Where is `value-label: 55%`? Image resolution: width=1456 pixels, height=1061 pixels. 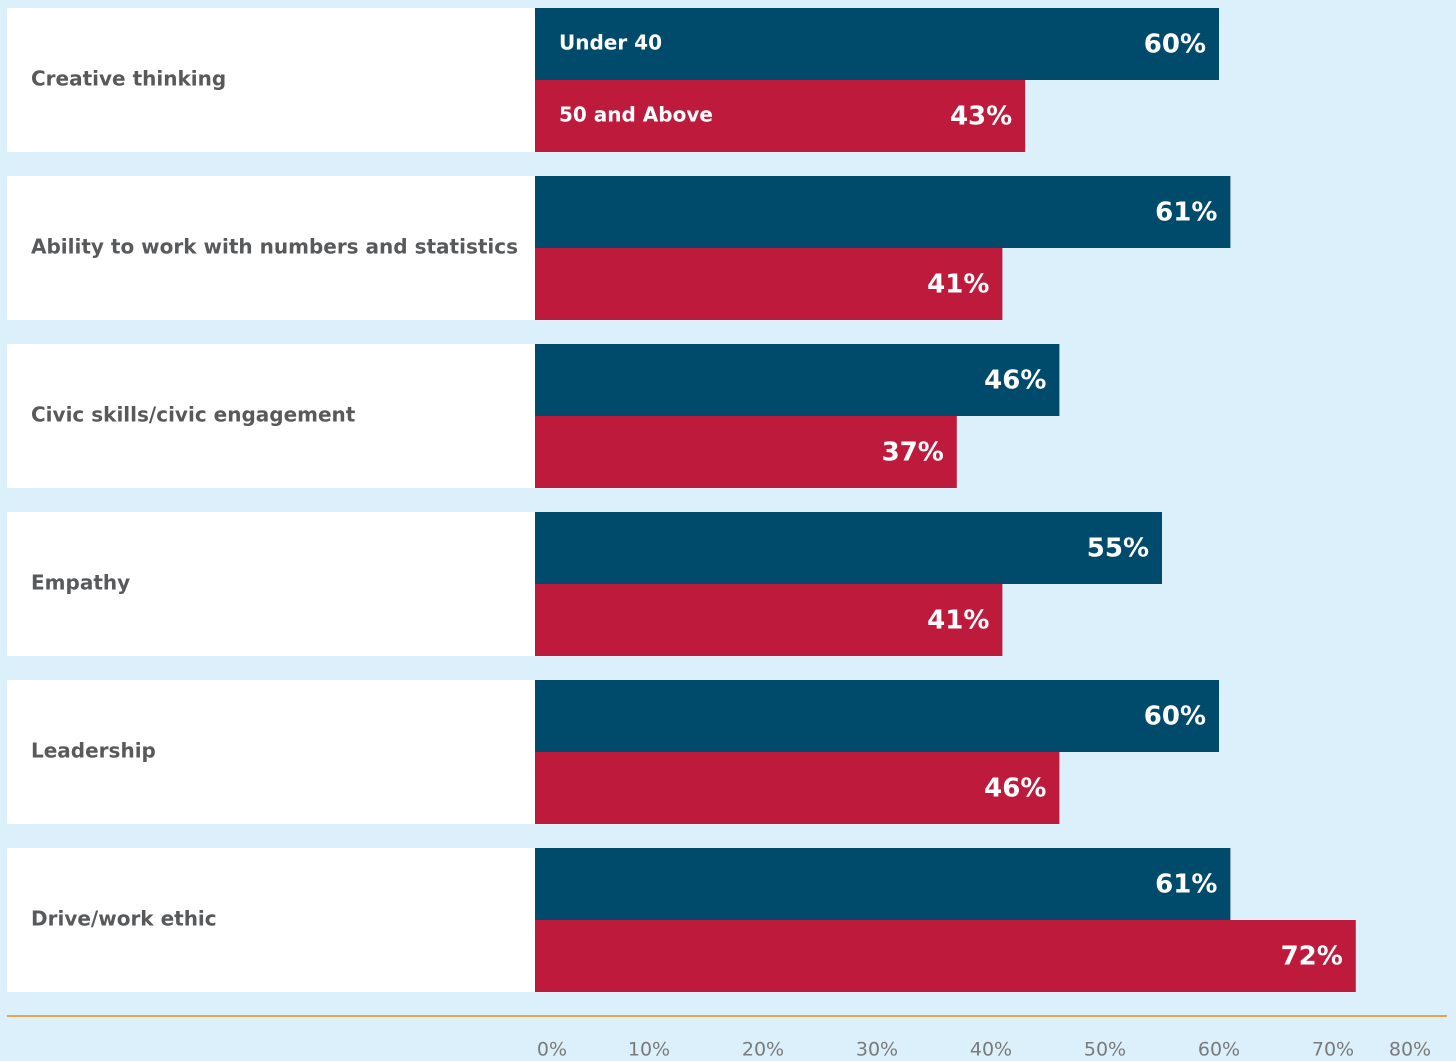
value-label: 55% is located at coordinates (1118, 549).